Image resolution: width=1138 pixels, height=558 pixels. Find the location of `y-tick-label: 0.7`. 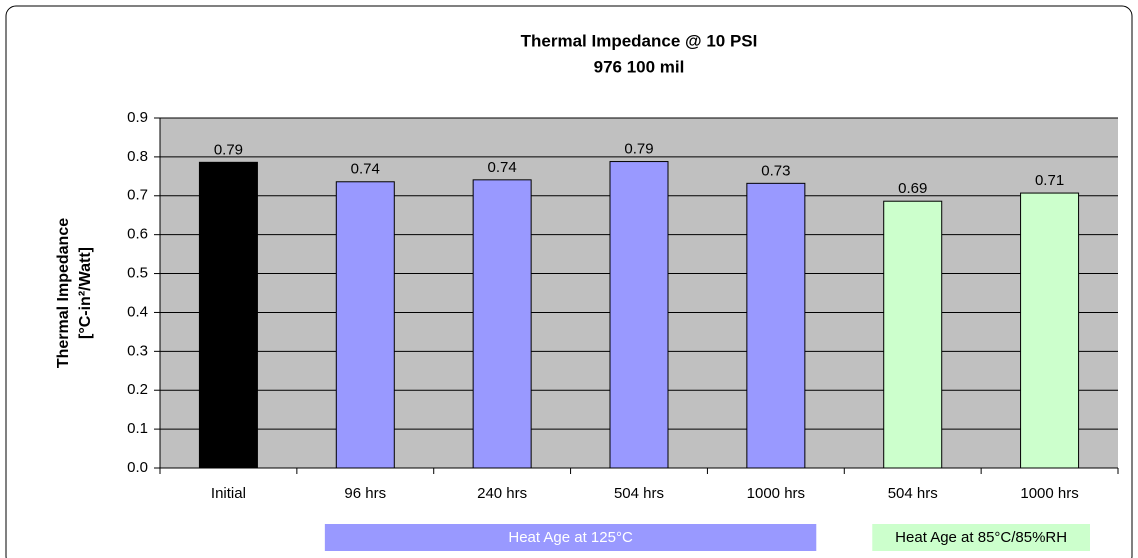

y-tick-label: 0.7 is located at coordinates (137, 195).